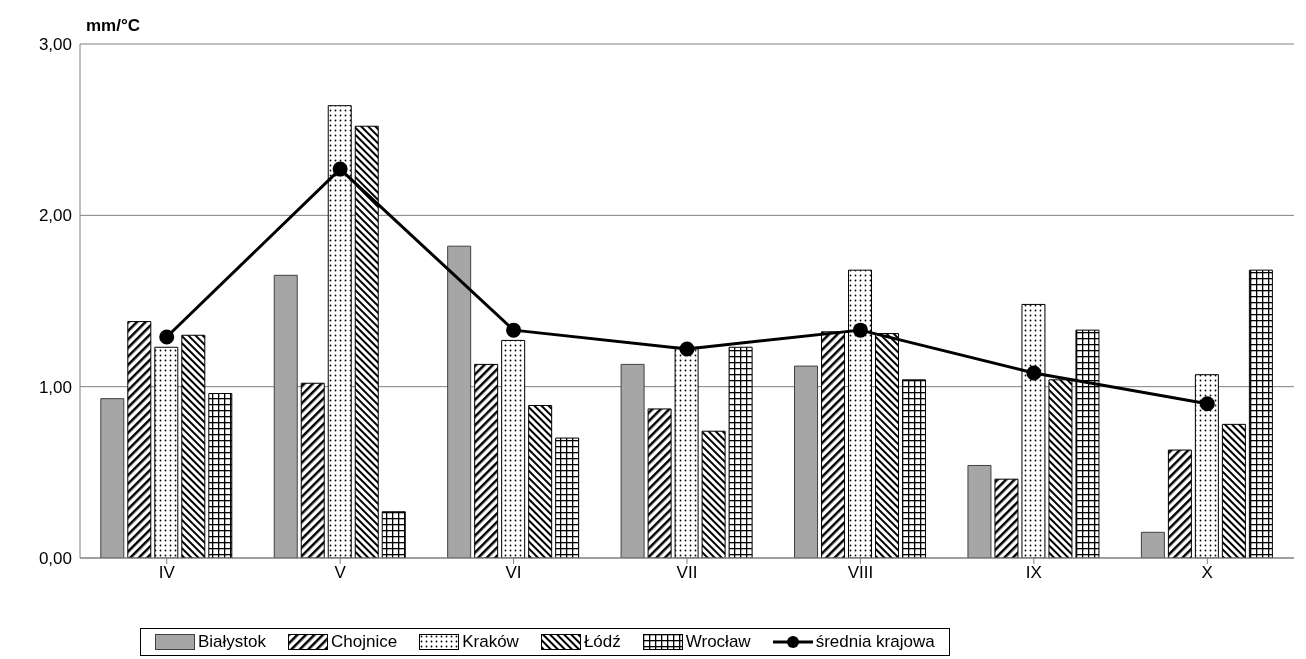  Describe the element at coordinates (113, 26) in the screenshot. I see `y-axis-title: mm/°C` at that location.